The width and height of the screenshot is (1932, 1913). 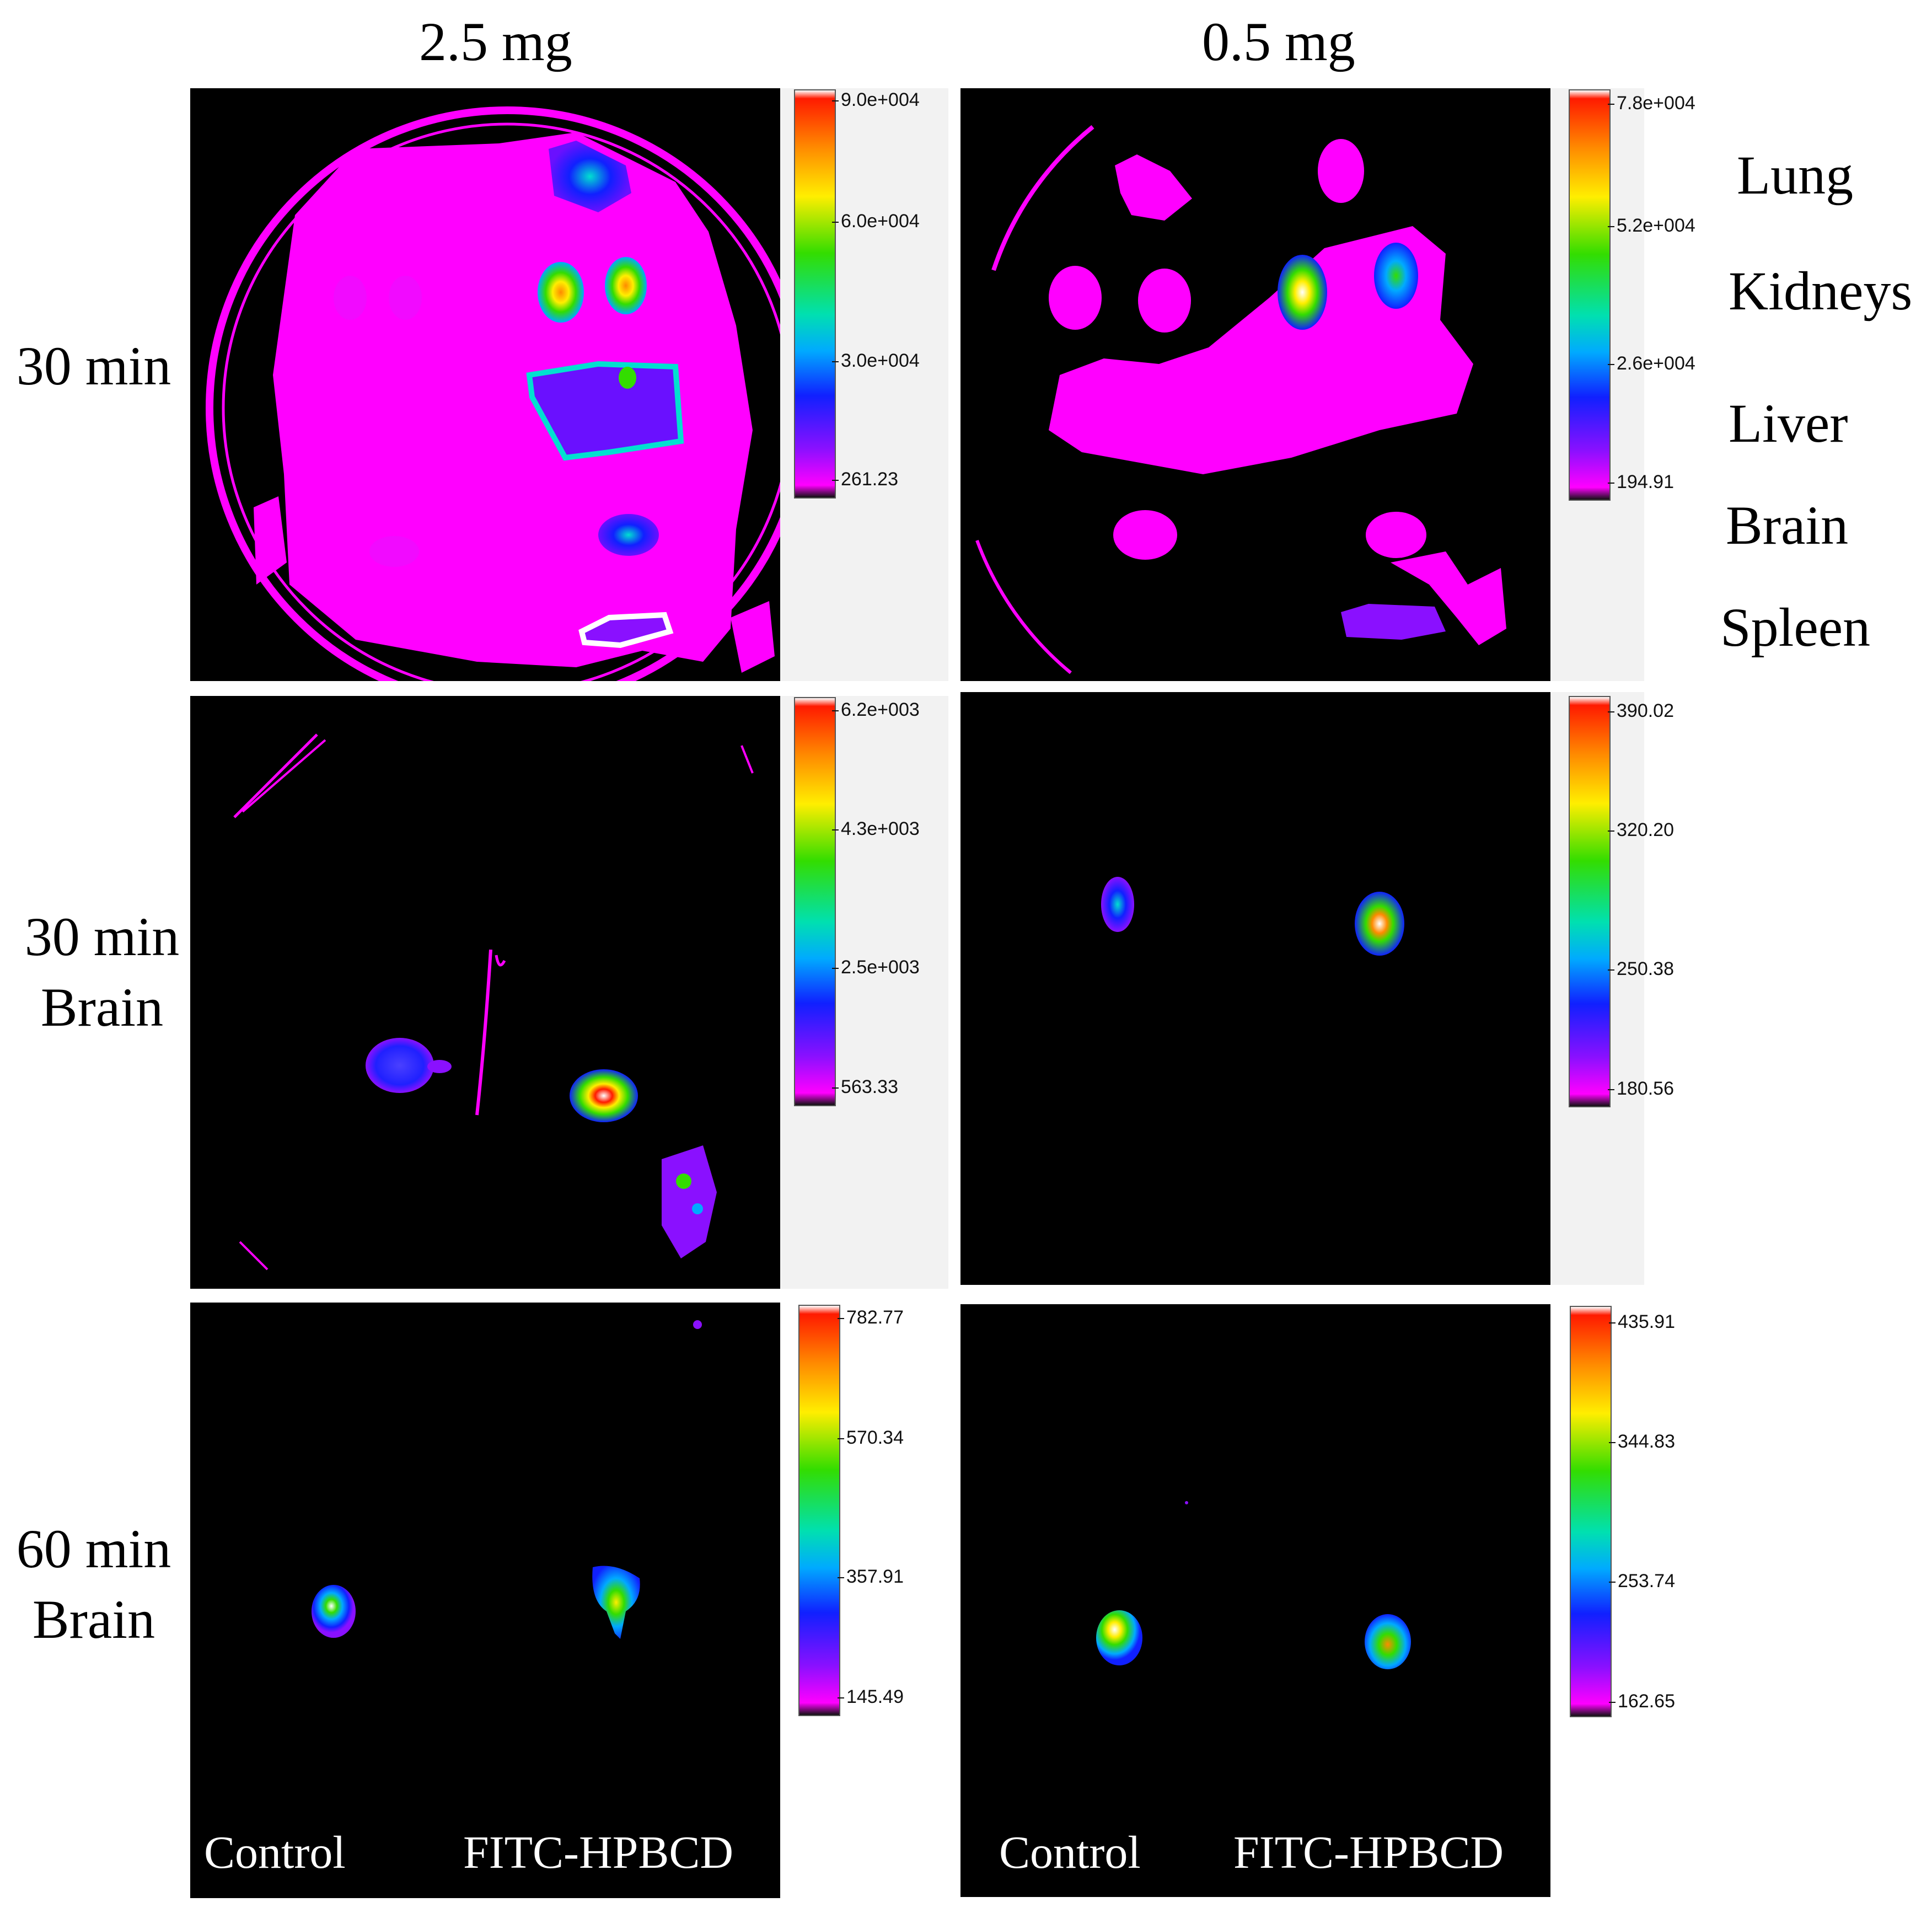 What do you see at coordinates (598, 1852) in the screenshot?
I see `group-label-treated-r3-left: FITC-HPBCD` at bounding box center [598, 1852].